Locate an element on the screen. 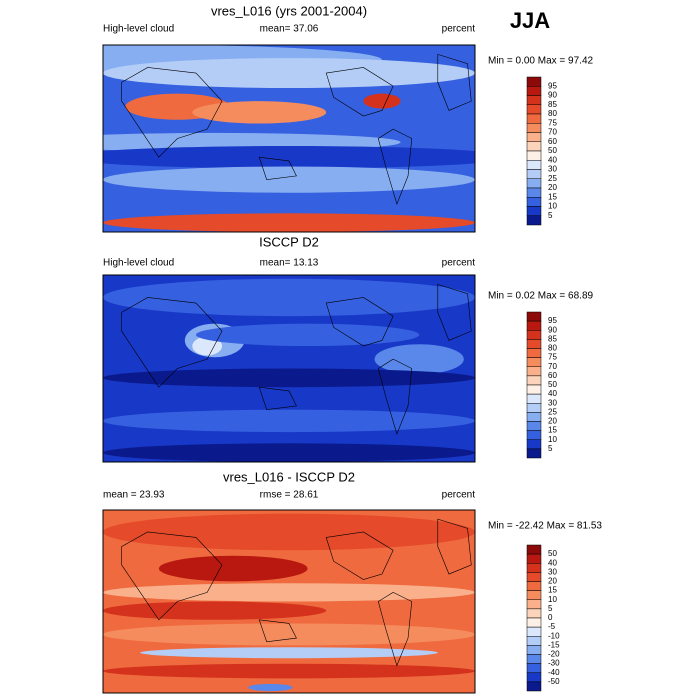 This screenshot has width=700, height=700. colorbar-label: 75 is located at coordinates (552, 122).